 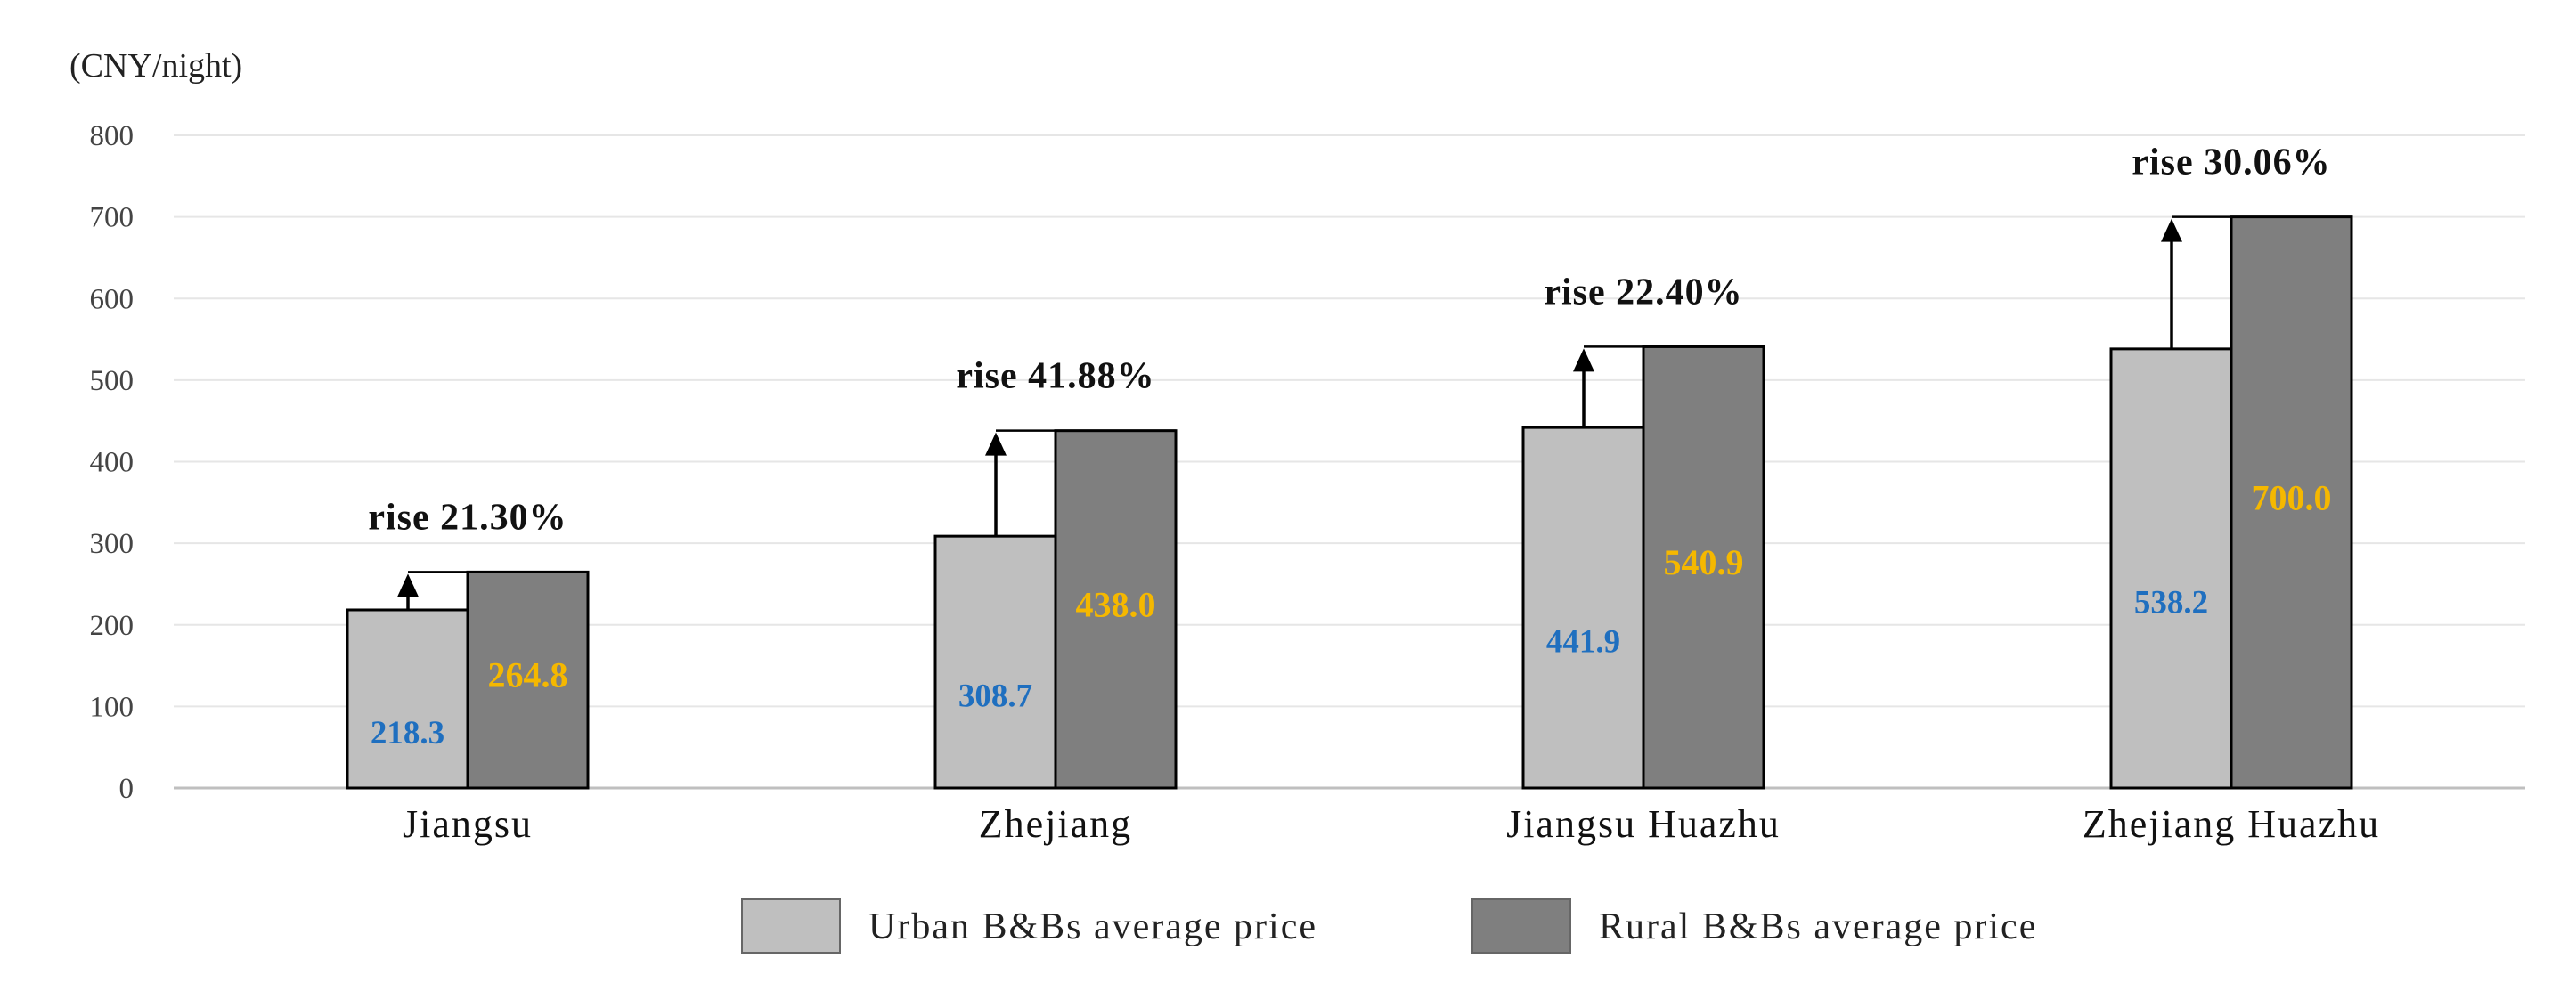 I want to click on y-tick-label: 400, so click(x=113, y=463).